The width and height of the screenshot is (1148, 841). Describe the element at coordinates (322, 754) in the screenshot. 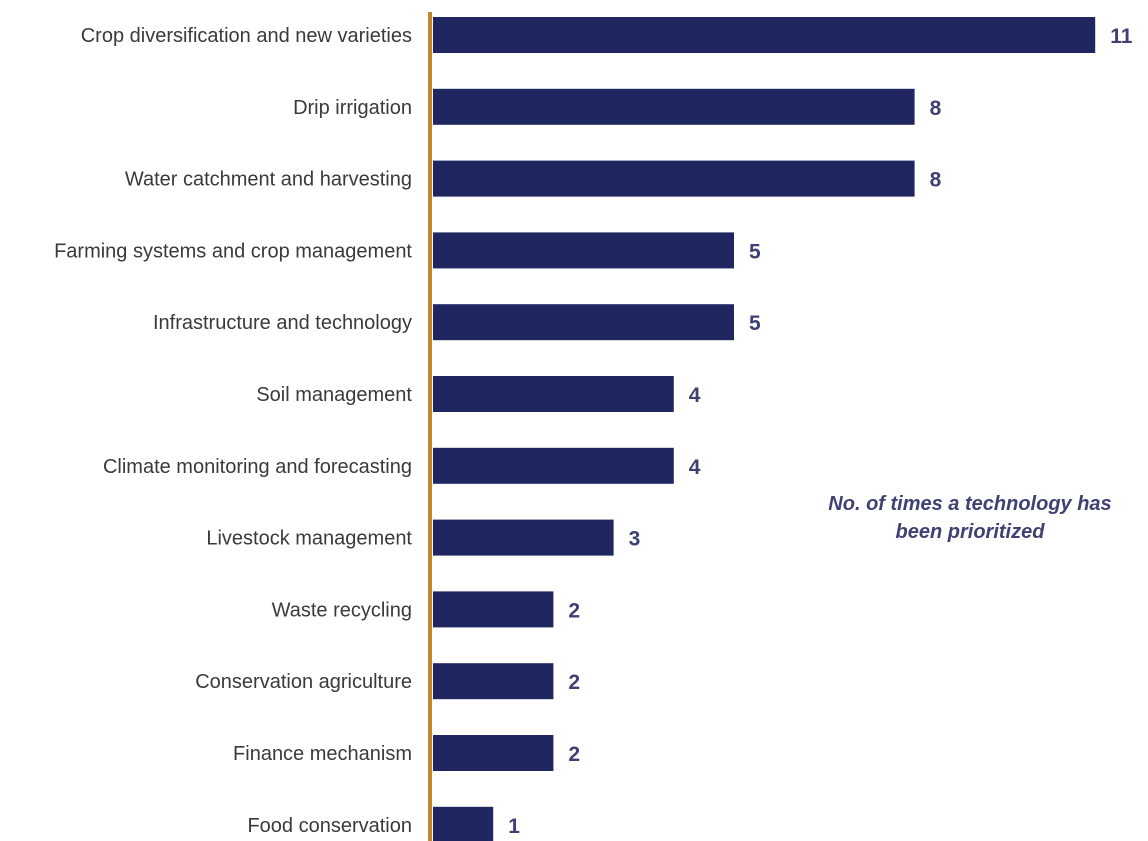

I see `category-label: Finance mechanism` at that location.